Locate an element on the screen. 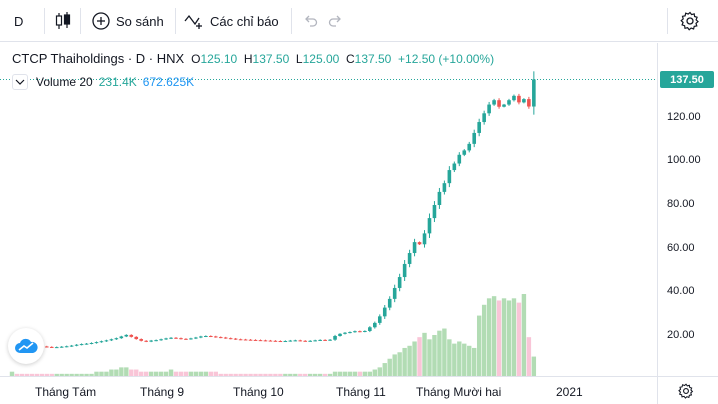  top-toolbar: D So sánh Các chỉ báo is located at coordinates (359, 21).